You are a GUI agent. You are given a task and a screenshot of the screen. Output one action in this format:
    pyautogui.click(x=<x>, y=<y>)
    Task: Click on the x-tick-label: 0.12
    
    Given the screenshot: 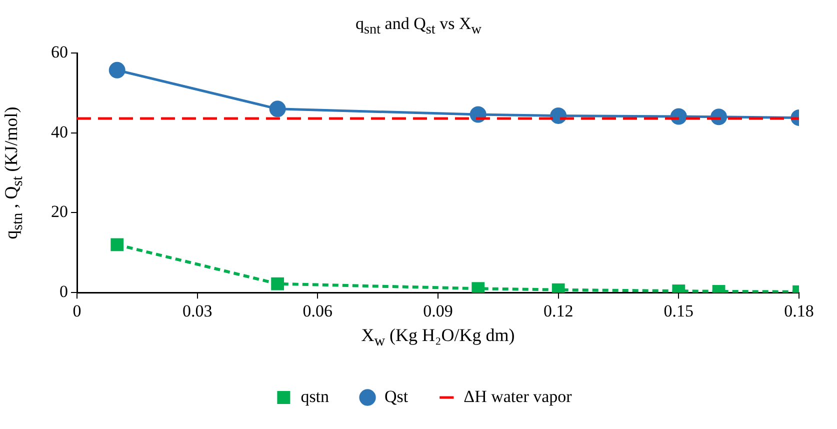 What is the action you would take?
    pyautogui.click(x=558, y=310)
    